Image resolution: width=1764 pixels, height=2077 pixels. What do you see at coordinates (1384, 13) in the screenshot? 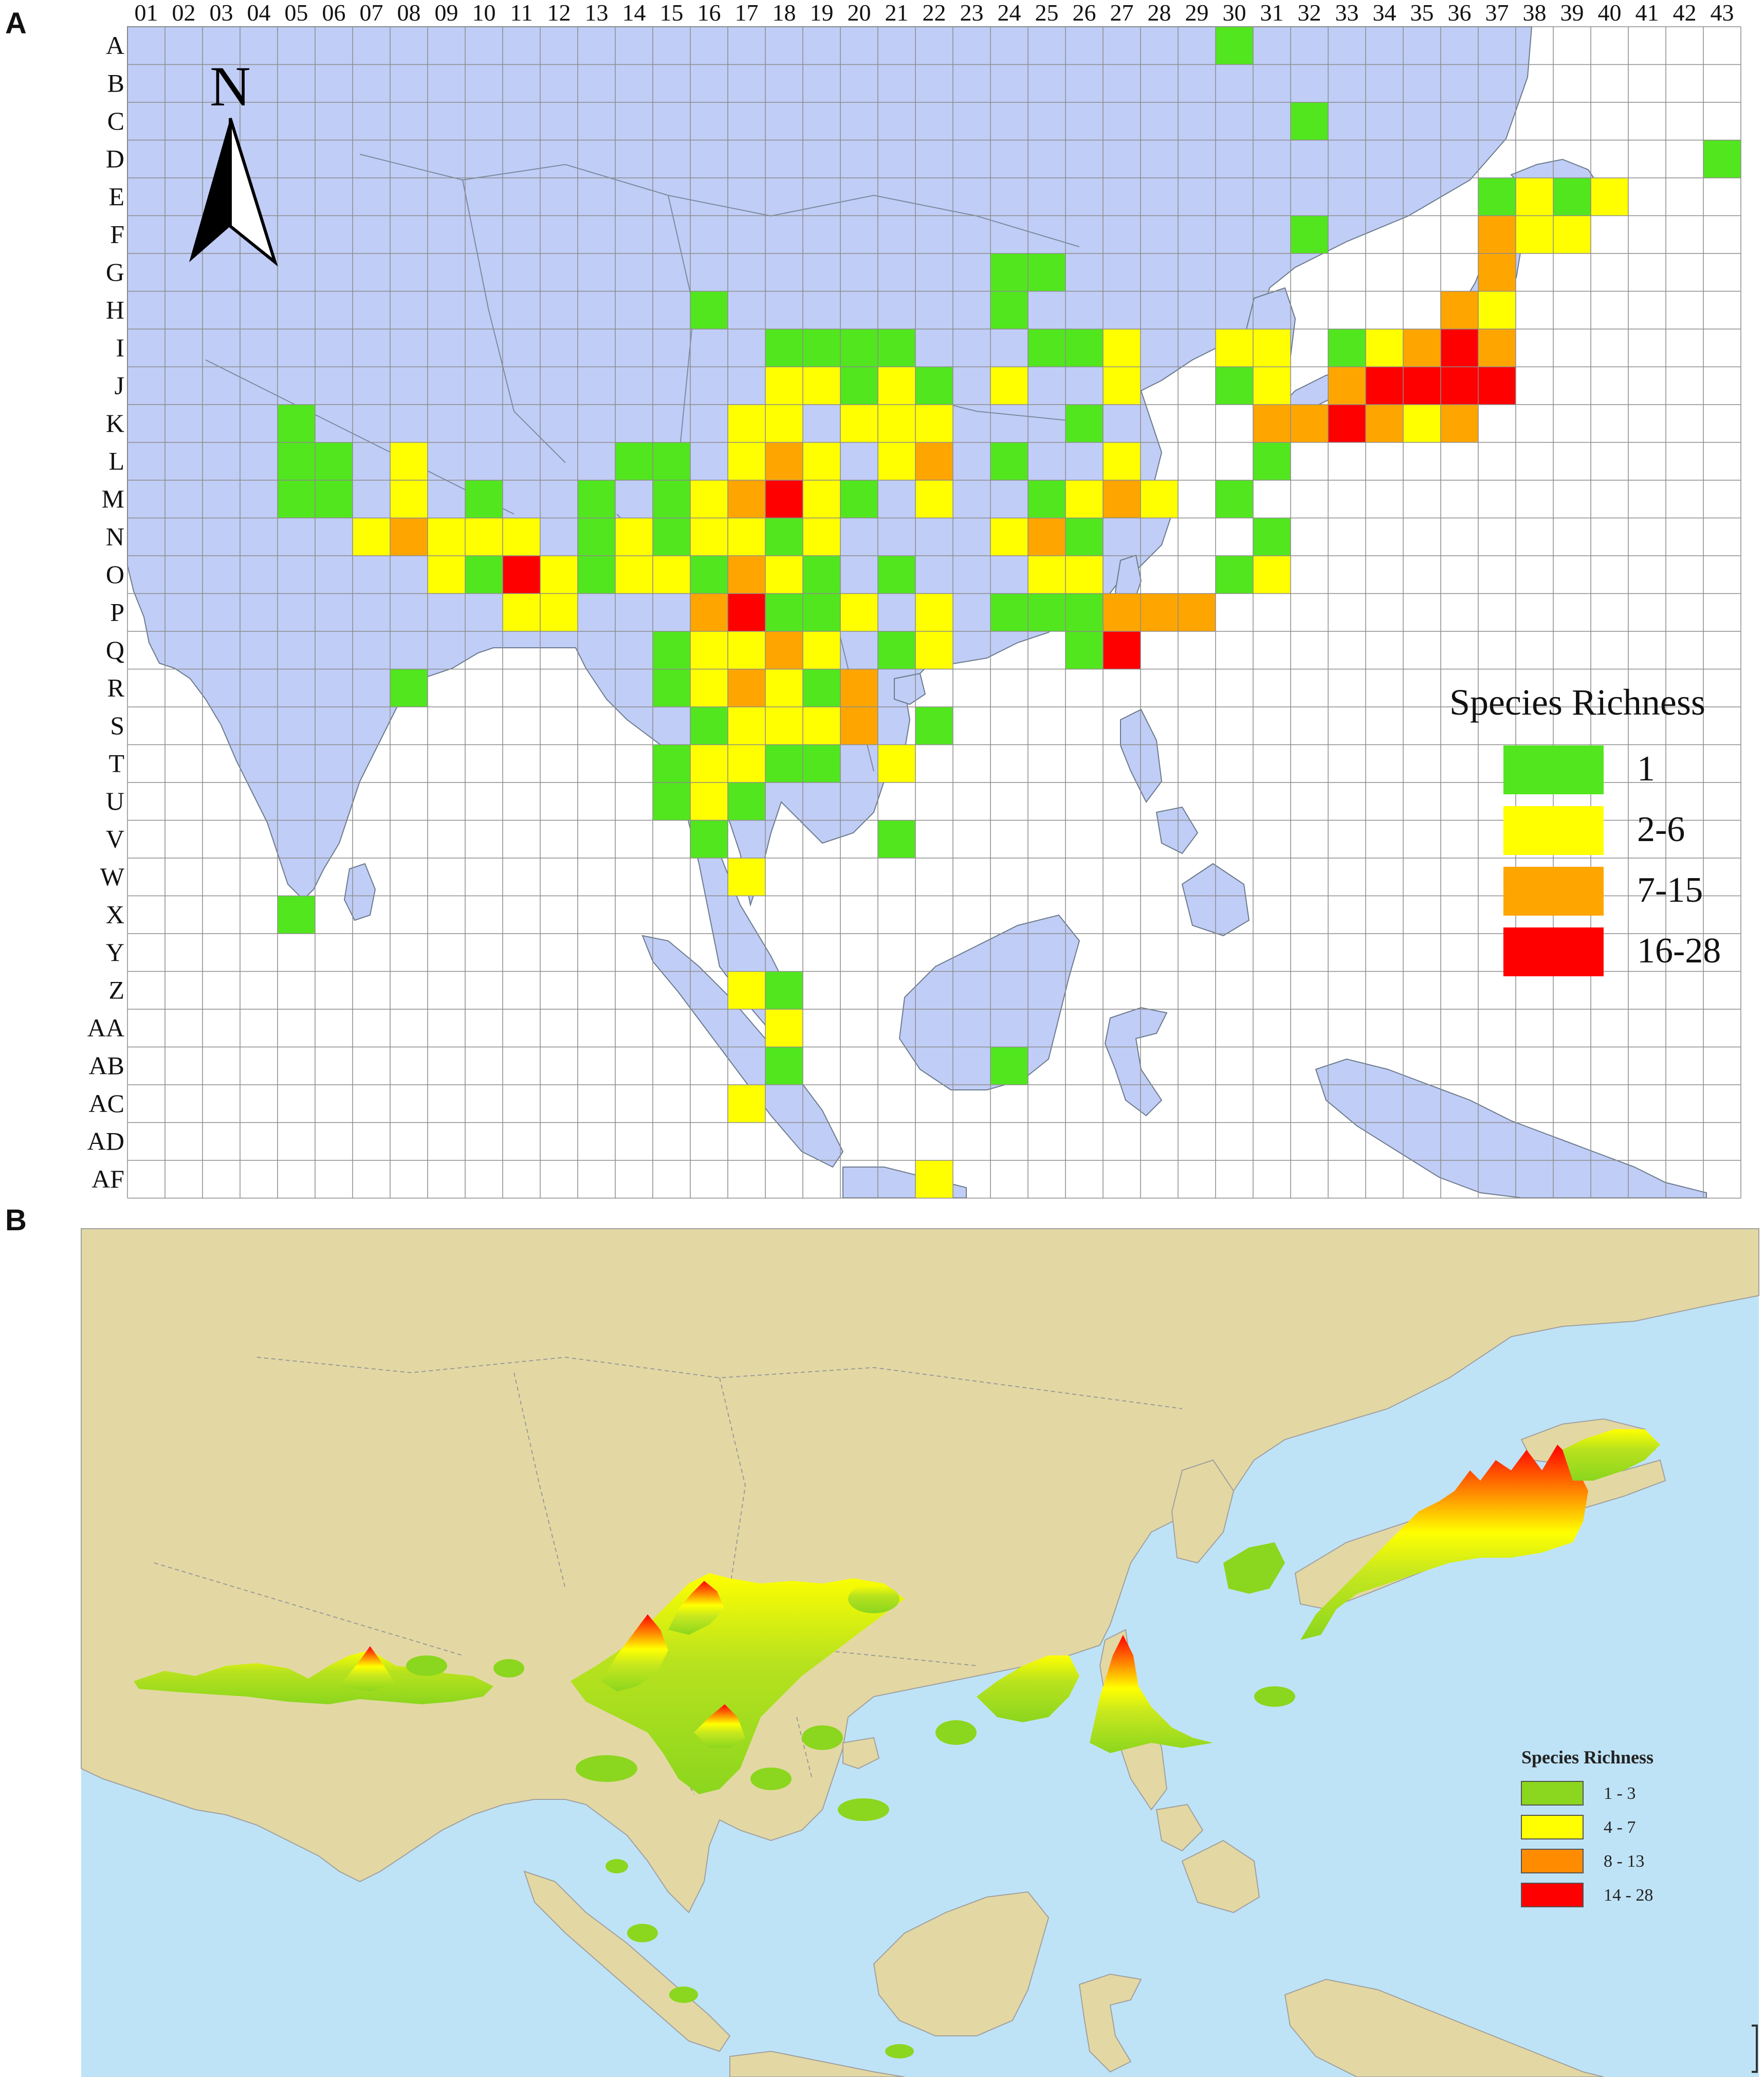
I see `column-label: 34` at bounding box center [1384, 13].